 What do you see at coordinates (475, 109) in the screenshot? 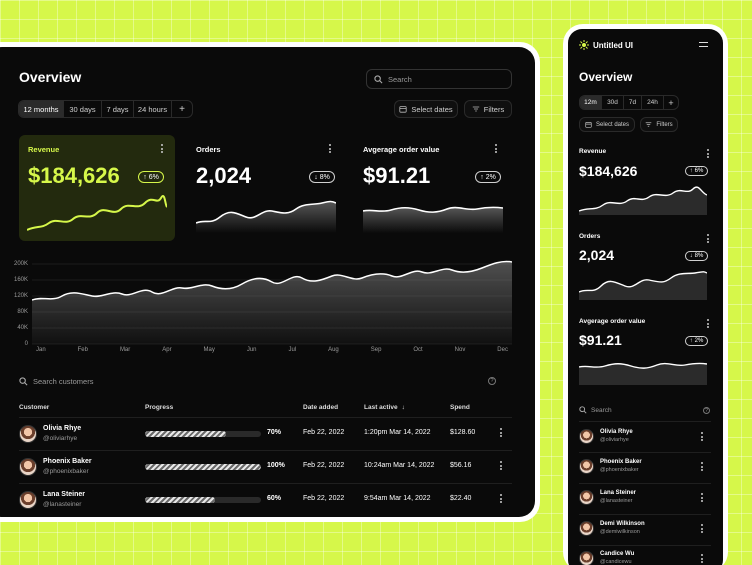
I see `filter-icon` at bounding box center [475, 109].